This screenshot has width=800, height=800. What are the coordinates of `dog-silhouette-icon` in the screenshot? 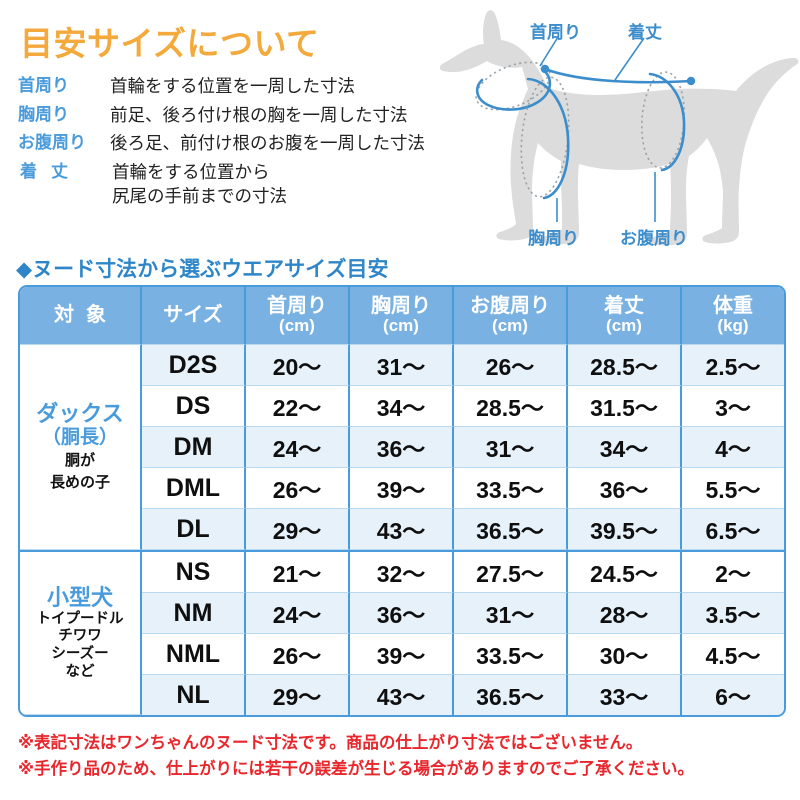 It's located at (619, 128).